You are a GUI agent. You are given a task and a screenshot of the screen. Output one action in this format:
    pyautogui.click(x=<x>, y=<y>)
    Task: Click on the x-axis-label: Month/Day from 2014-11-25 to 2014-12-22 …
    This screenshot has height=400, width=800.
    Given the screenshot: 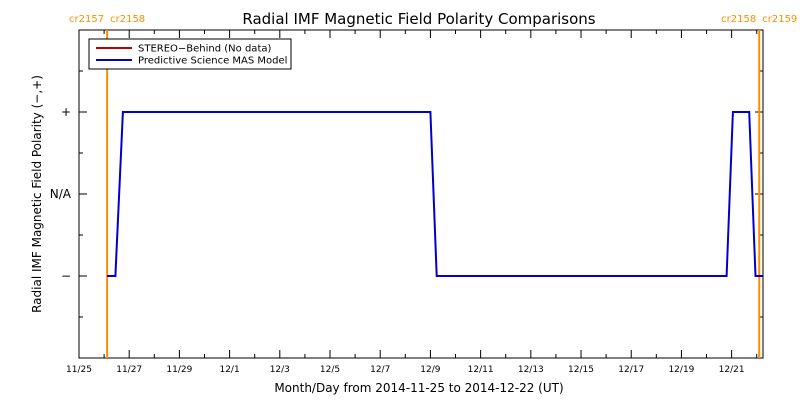 What is the action you would take?
    pyautogui.click(x=418, y=388)
    